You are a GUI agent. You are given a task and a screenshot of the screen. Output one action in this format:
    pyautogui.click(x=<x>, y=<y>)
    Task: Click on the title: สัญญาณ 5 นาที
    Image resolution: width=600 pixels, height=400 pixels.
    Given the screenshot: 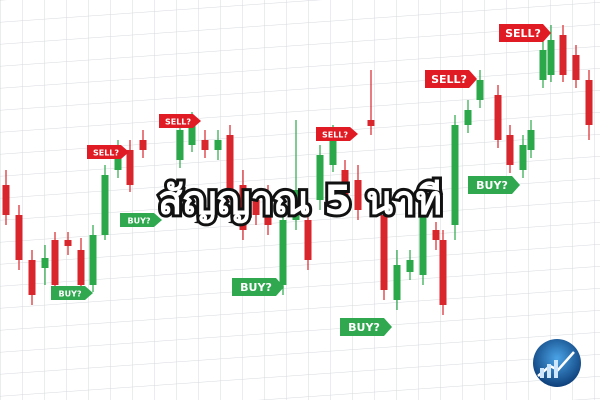 What is the action you would take?
    pyautogui.click(x=300, y=201)
    